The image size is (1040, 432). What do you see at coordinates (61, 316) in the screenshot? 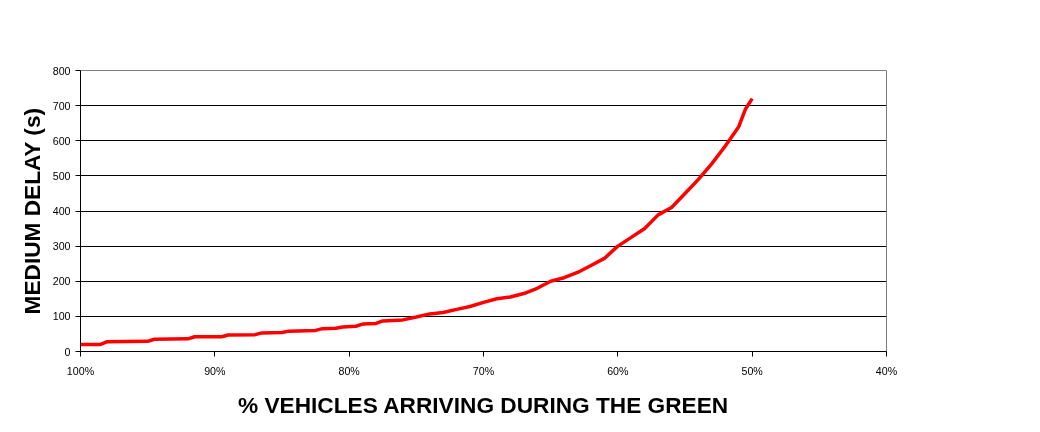
I see `y-tick-label: 100` at bounding box center [61, 316].